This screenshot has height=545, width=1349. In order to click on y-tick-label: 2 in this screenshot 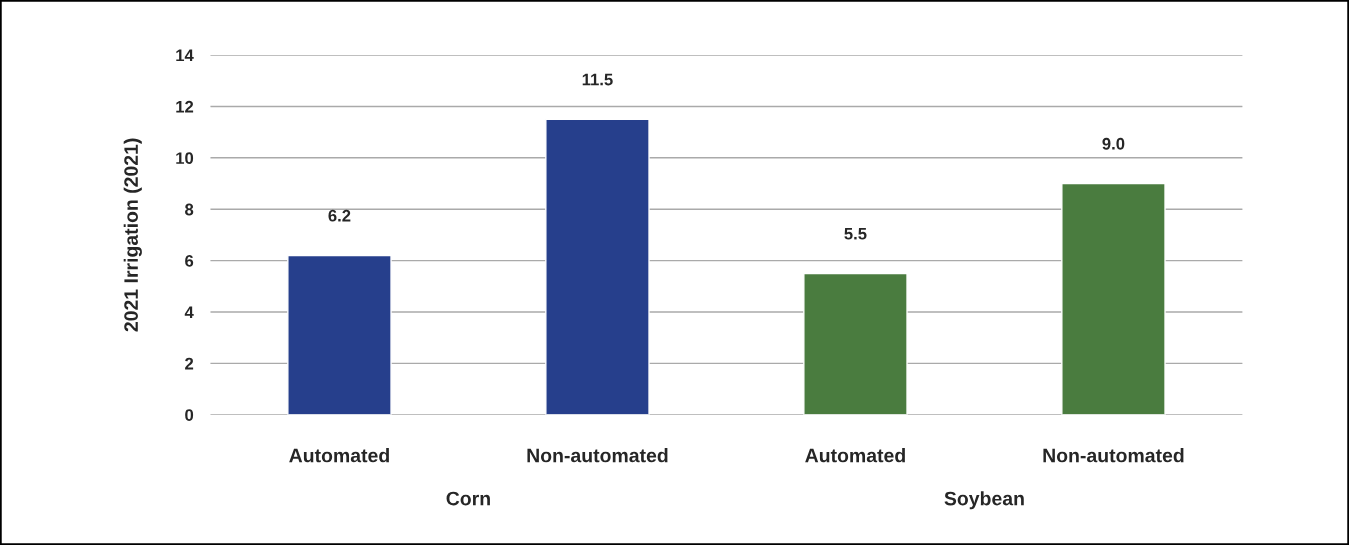, I will do `click(189, 363)`.